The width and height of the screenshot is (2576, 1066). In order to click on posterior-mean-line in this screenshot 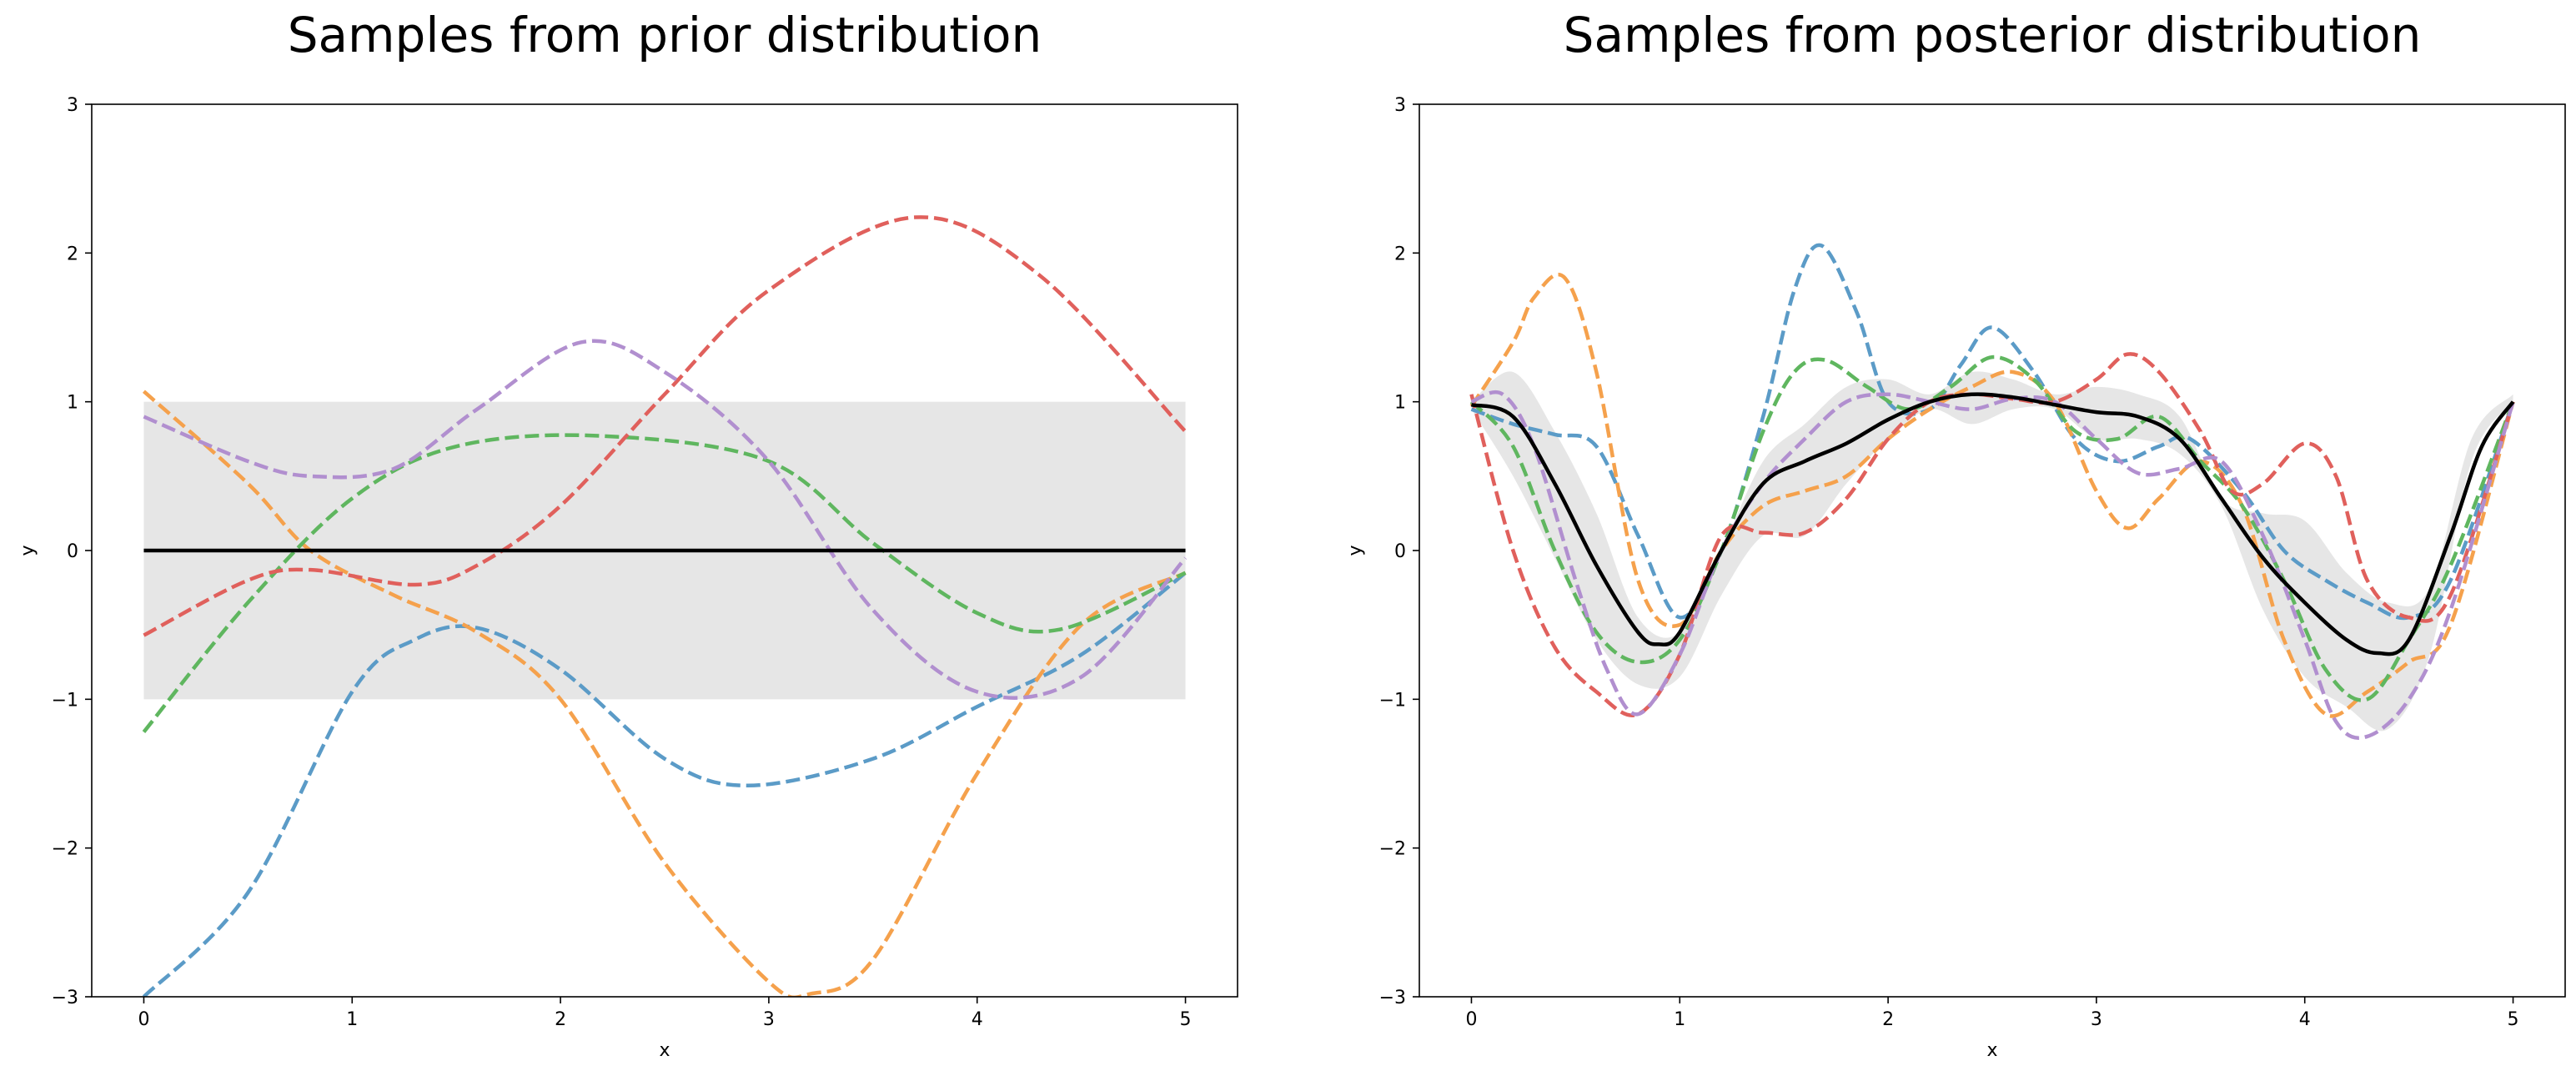, I will do `click(1993, 524)`.